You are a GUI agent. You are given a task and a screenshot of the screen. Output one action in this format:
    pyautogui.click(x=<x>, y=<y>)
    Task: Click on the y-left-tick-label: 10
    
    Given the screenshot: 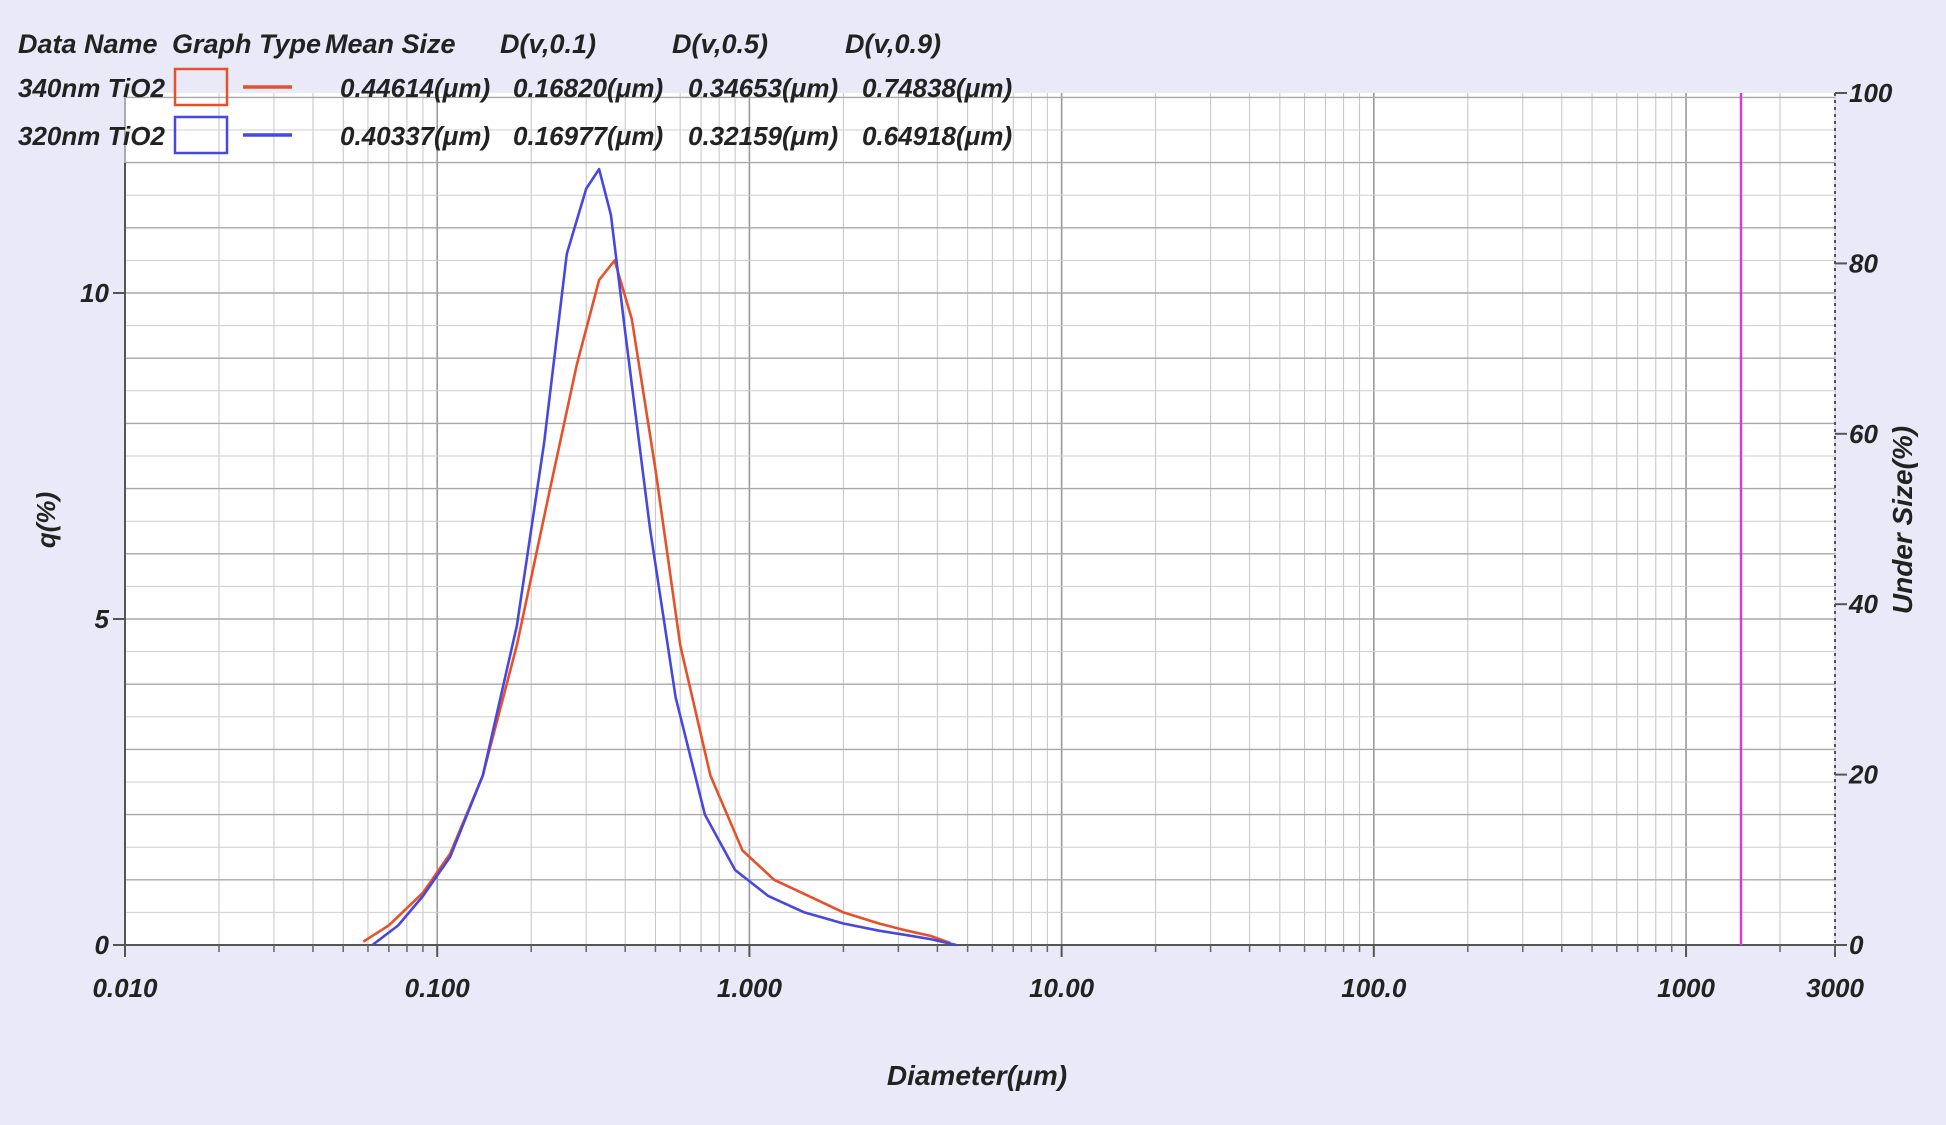 What is the action you would take?
    pyautogui.click(x=94, y=293)
    